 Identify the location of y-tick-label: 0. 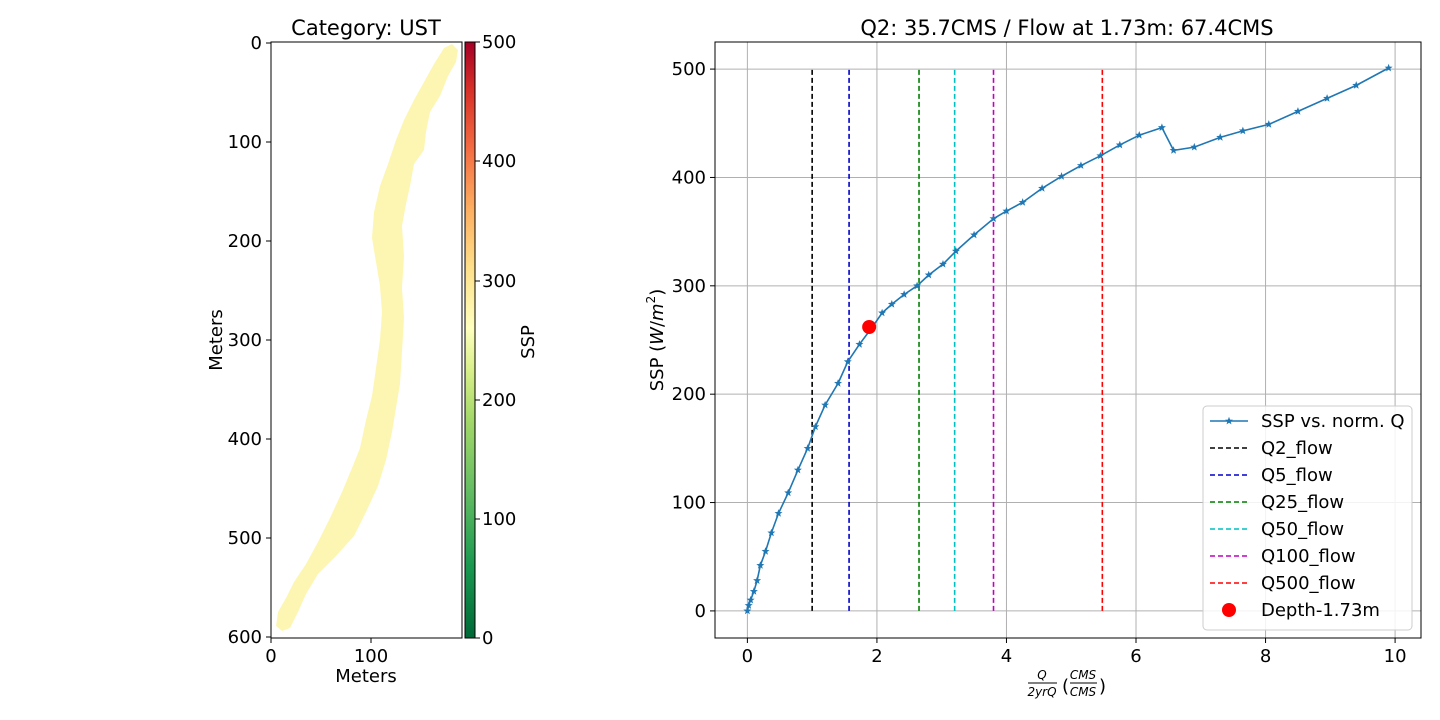
(700, 611).